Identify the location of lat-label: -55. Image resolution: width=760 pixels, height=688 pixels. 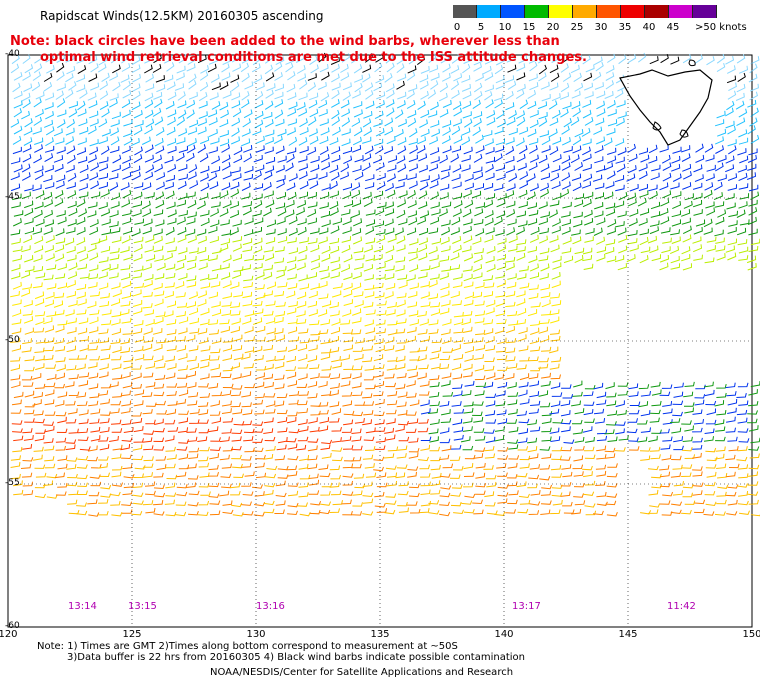
(12, 483).